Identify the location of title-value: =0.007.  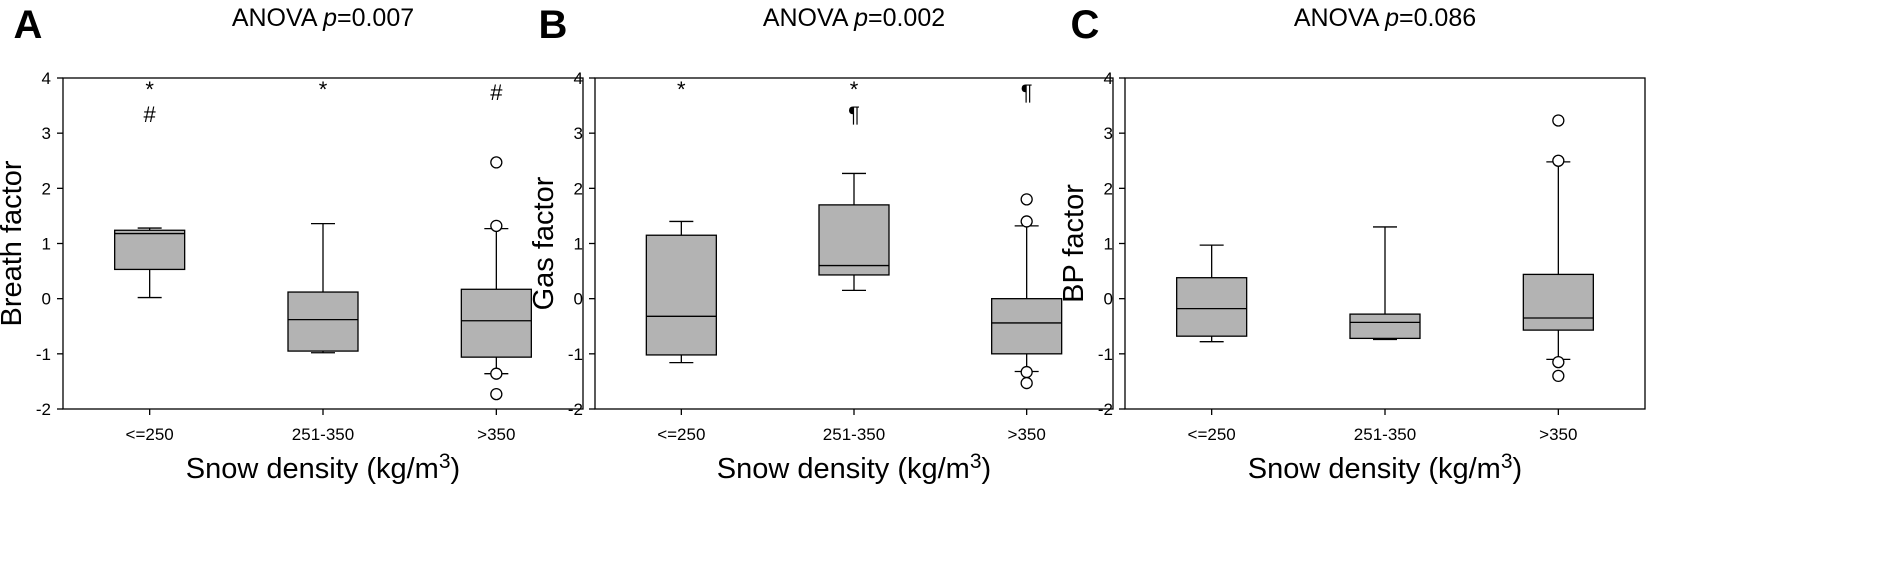
(375, 18).